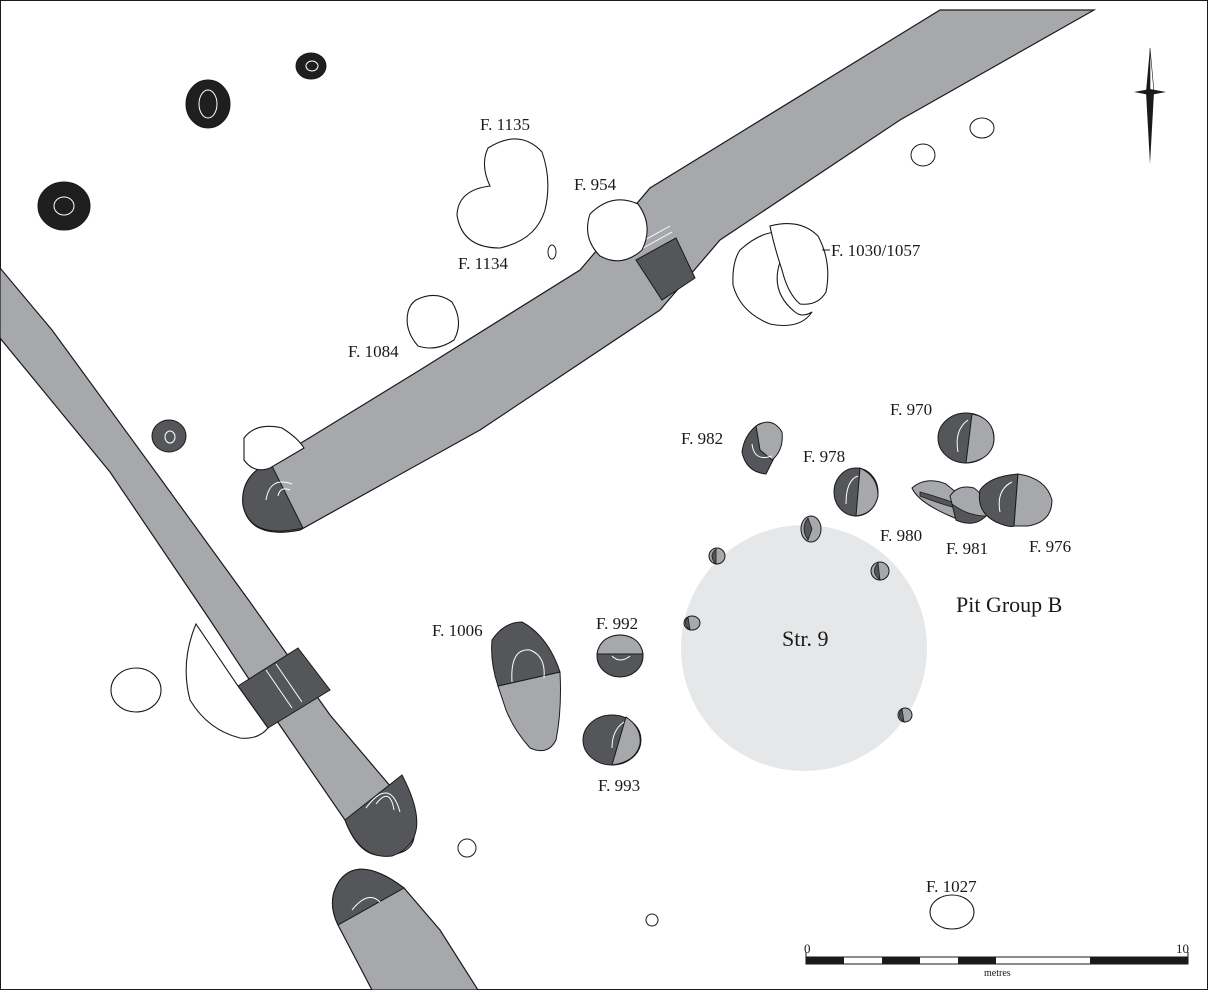 The image size is (1208, 990). Describe the element at coordinates (620, 644) in the screenshot. I see `feature-992-fill` at that location.